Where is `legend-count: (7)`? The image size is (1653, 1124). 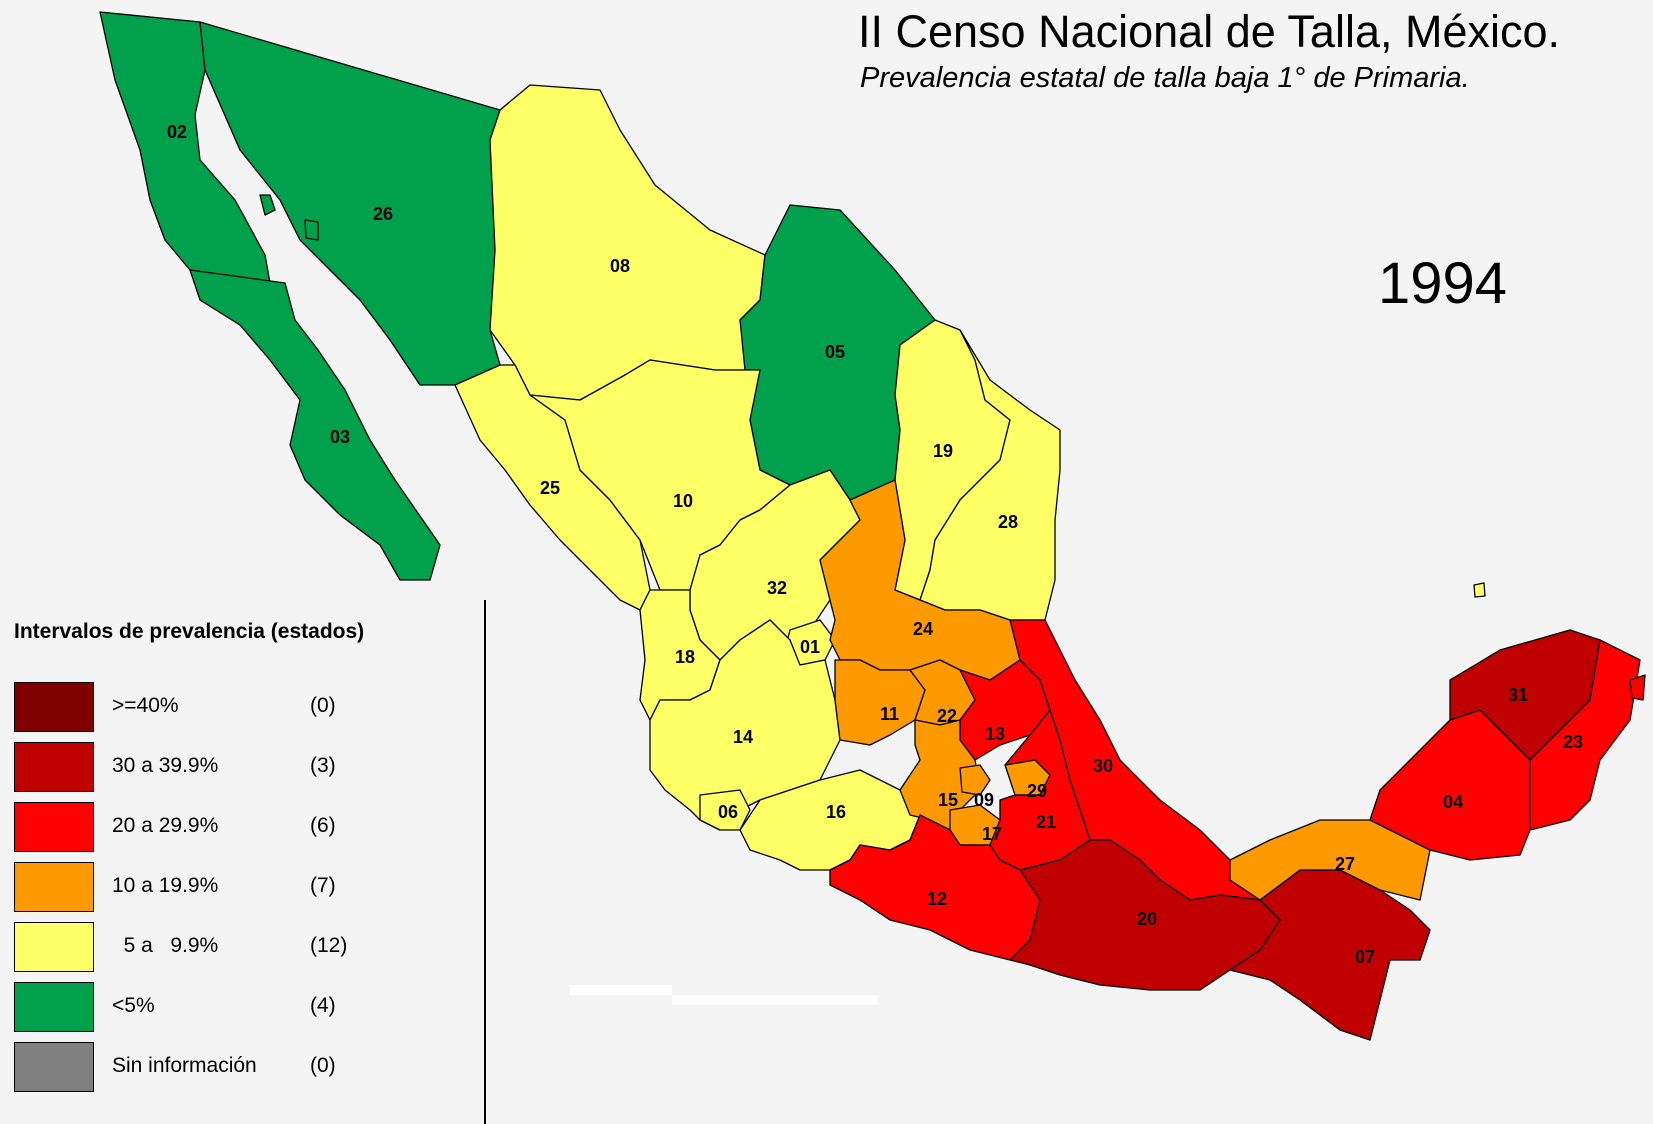 legend-count: (7) is located at coordinates (323, 885).